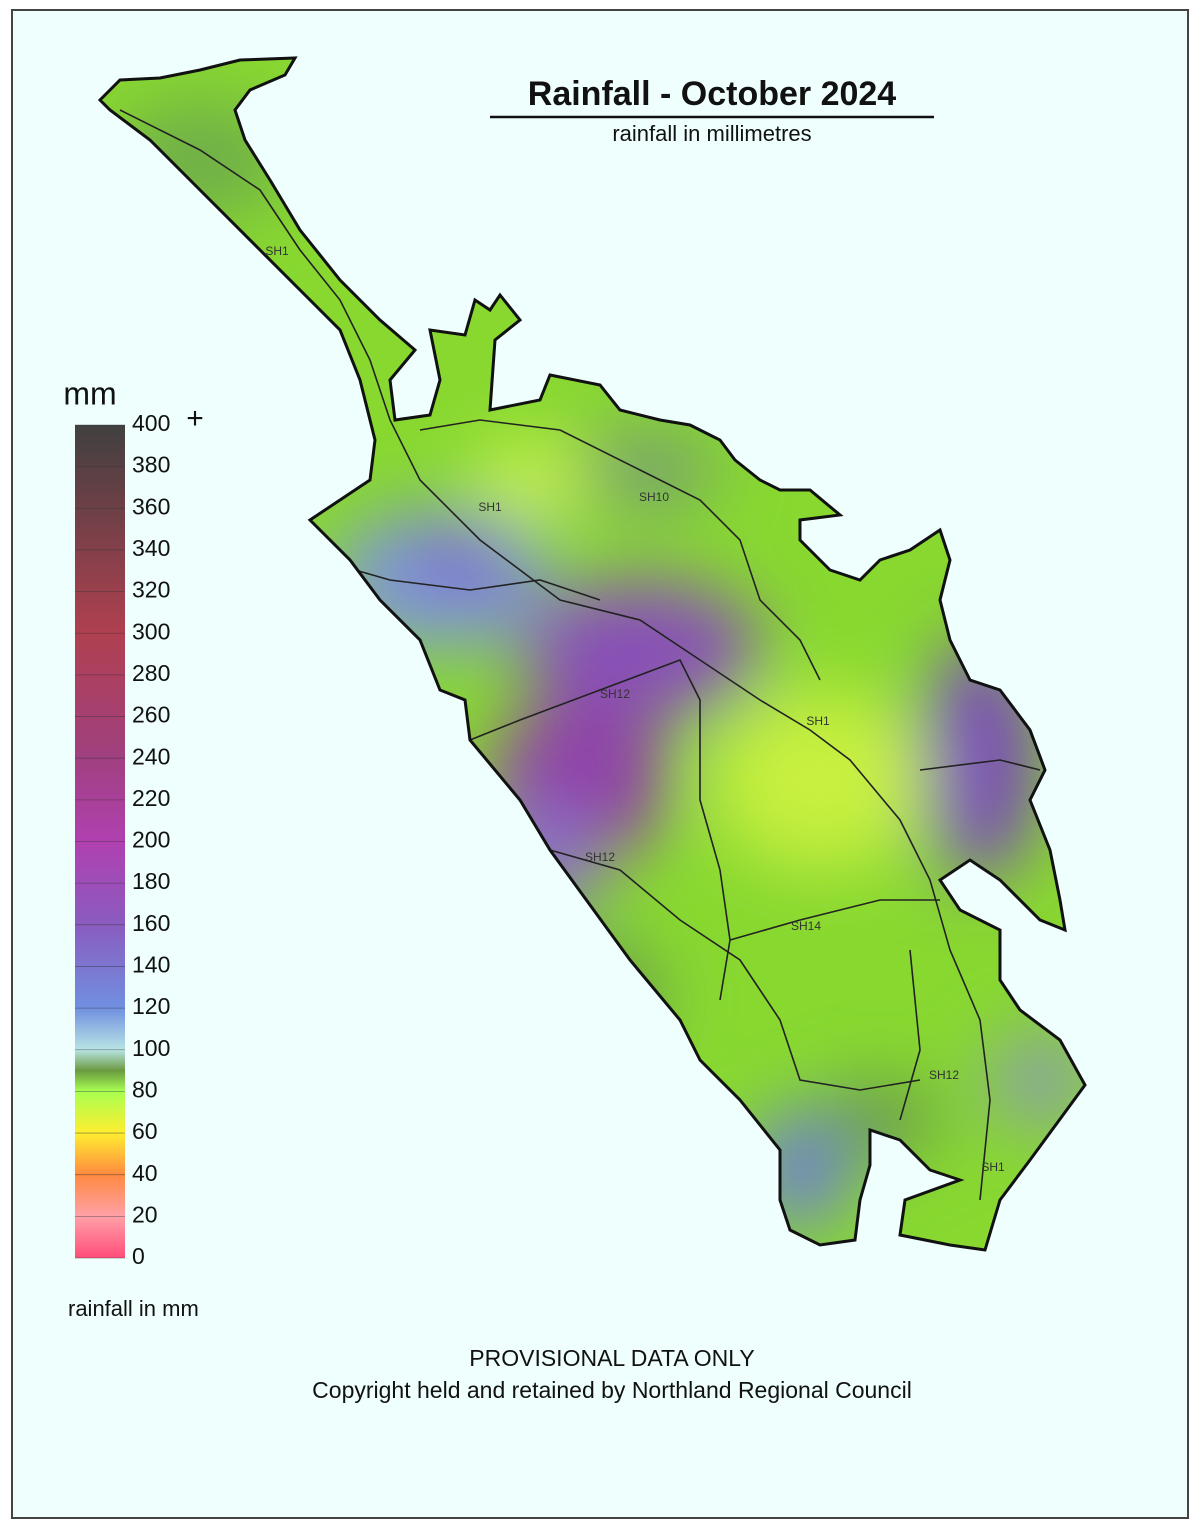  What do you see at coordinates (151, 423) in the screenshot?
I see `legend-tick-label: 400` at bounding box center [151, 423].